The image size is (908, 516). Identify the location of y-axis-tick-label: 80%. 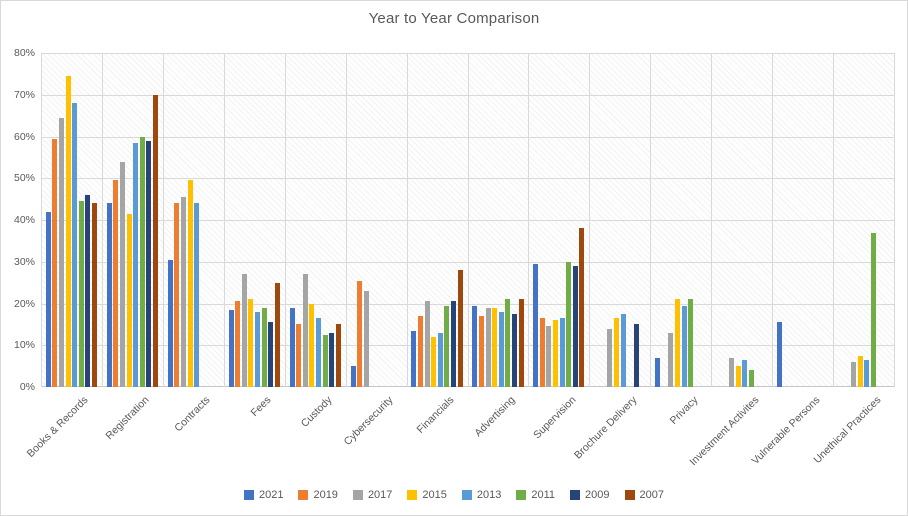
(24, 53).